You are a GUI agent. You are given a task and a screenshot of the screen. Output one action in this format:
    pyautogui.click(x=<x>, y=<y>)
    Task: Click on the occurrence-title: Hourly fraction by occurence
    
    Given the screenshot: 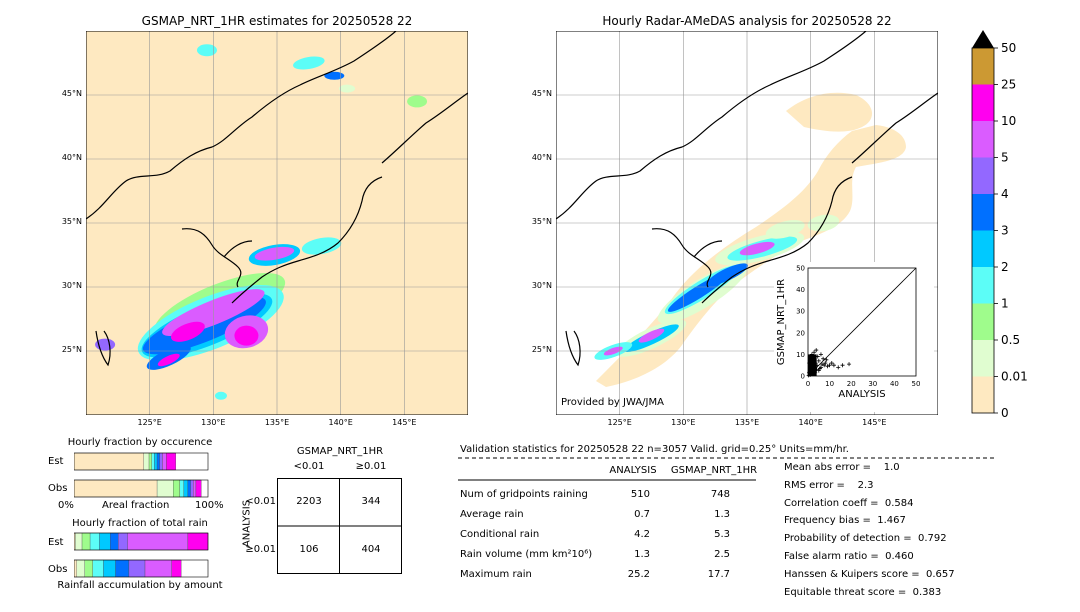 What is the action you would take?
    pyautogui.click(x=140, y=442)
    